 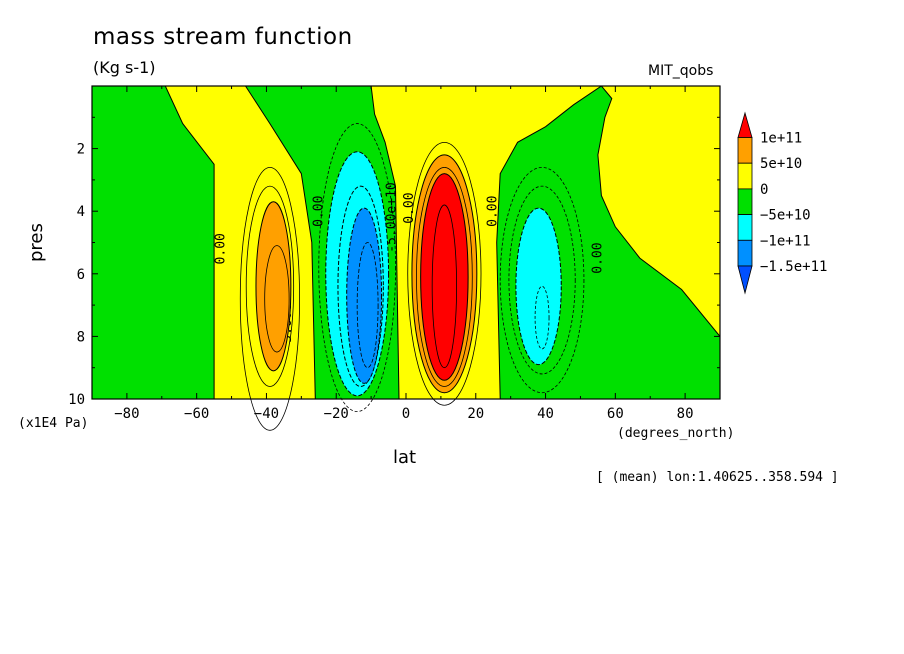 I want to click on northern-ferrel-contour-outer, so click(x=542, y=280).